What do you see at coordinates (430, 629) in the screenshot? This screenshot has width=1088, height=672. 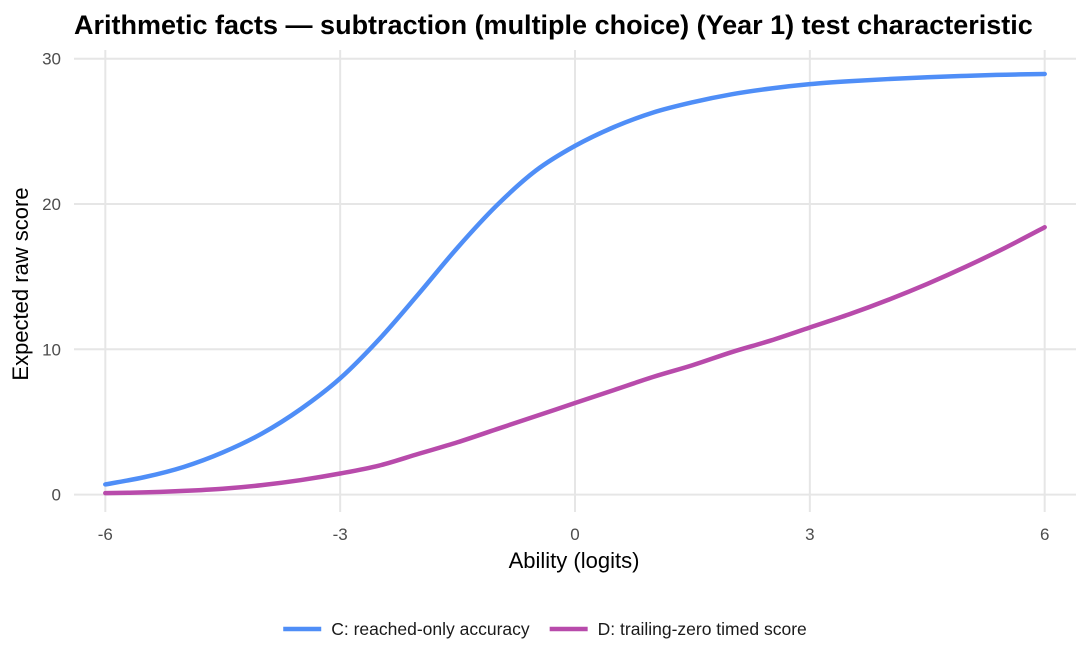 I see `legend-label: C: reached-only accuracy` at bounding box center [430, 629].